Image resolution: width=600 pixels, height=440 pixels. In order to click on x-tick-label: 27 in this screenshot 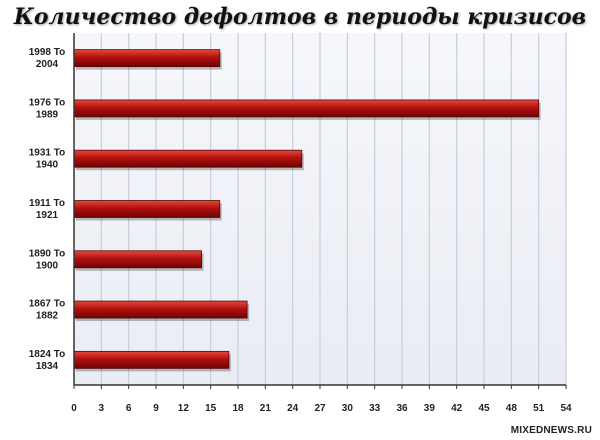, I will do `click(320, 408)`.